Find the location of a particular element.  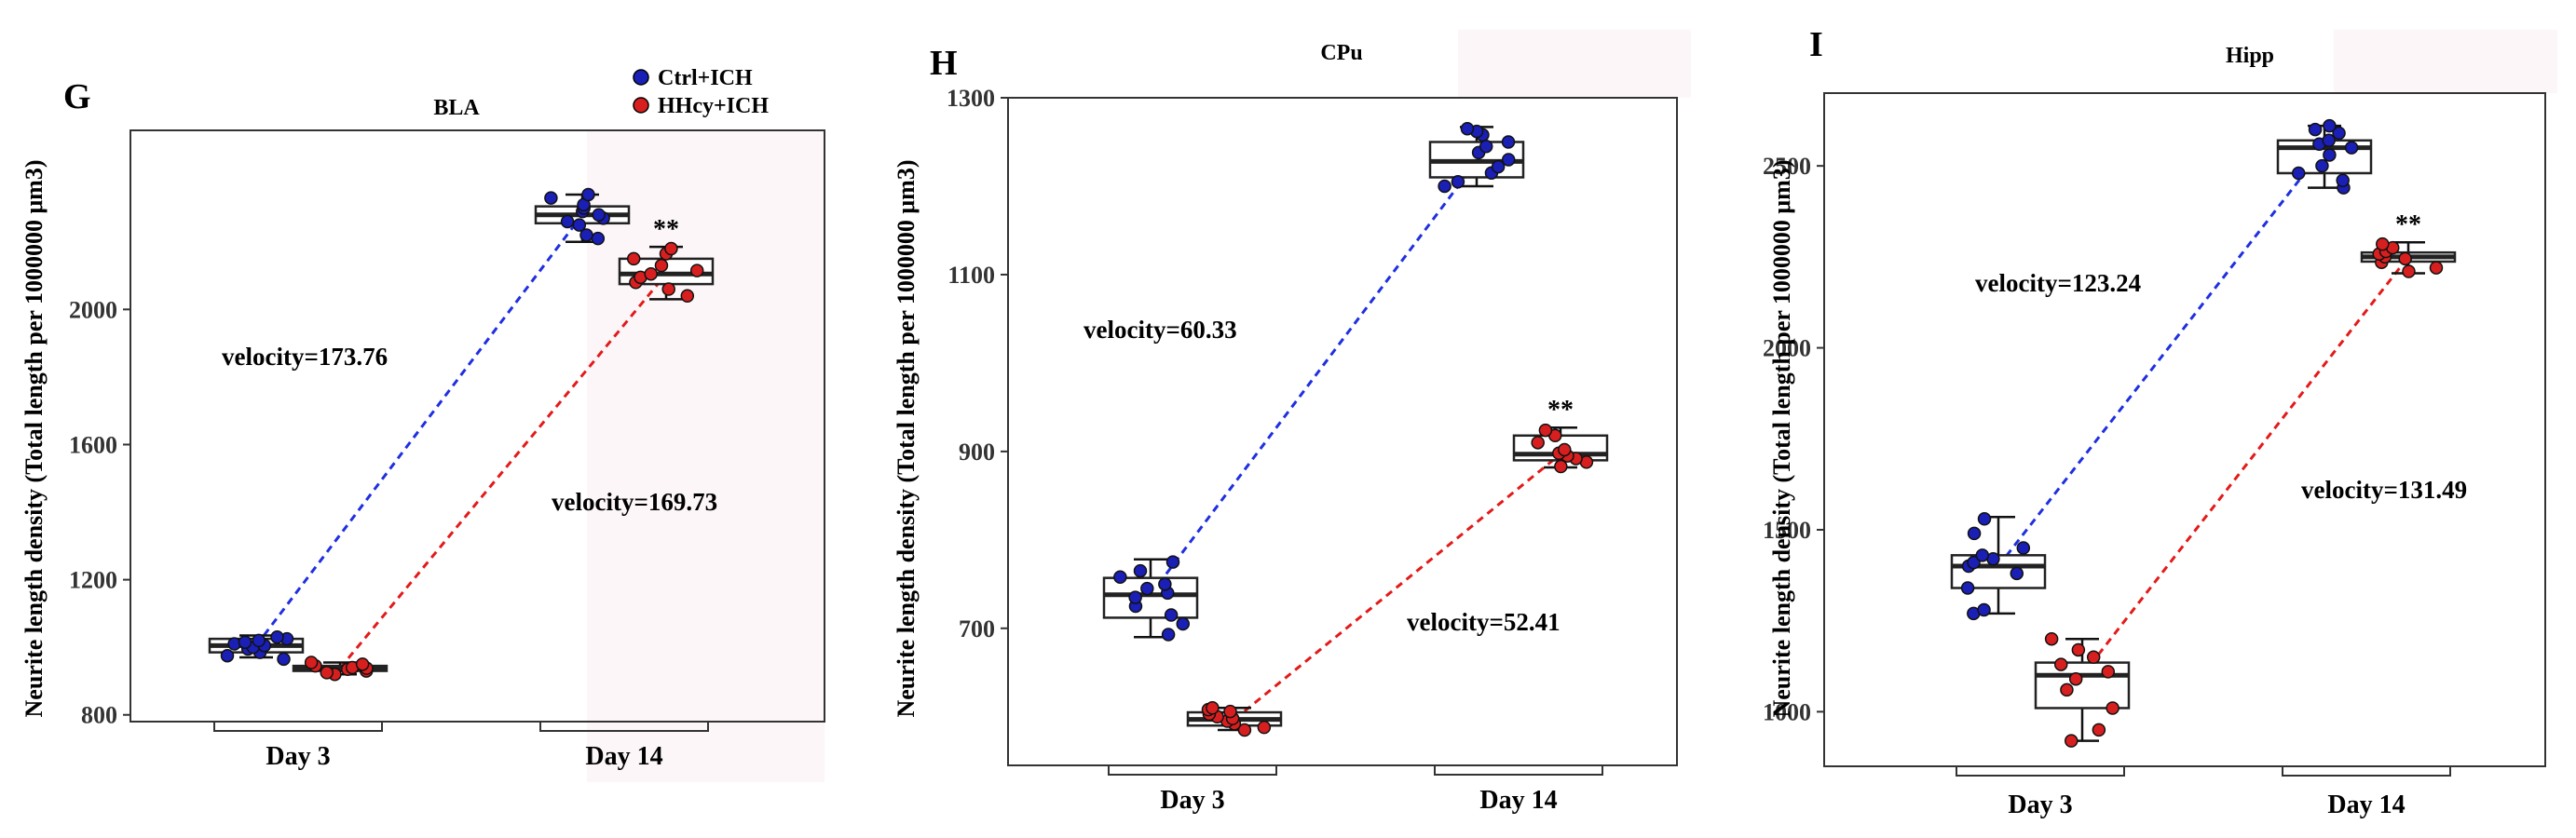

panel-title: CPu is located at coordinates (1341, 53).